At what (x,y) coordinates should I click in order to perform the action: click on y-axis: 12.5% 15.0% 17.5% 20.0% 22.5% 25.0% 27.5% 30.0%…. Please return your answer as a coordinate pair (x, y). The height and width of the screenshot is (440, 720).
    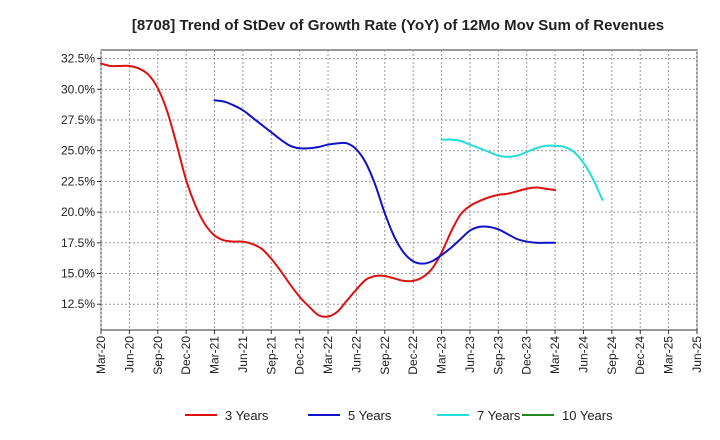
    Looking at the image, I should click on (81, 181).